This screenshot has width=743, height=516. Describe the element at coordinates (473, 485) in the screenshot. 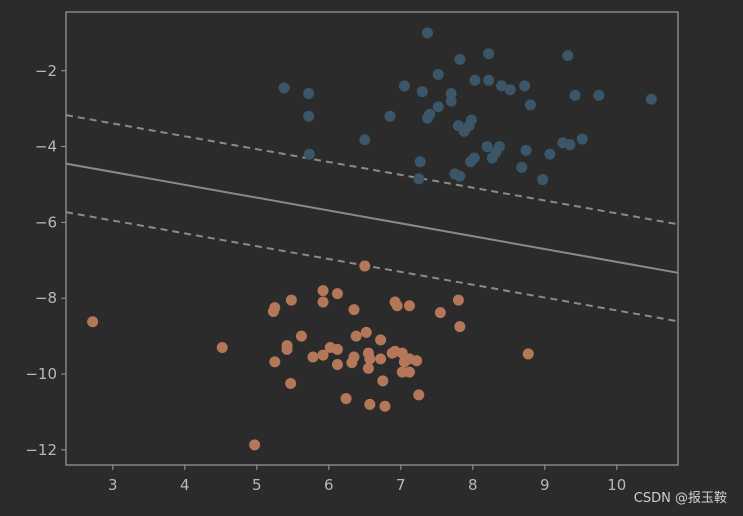

I see `x-tick-label: 8` at that location.